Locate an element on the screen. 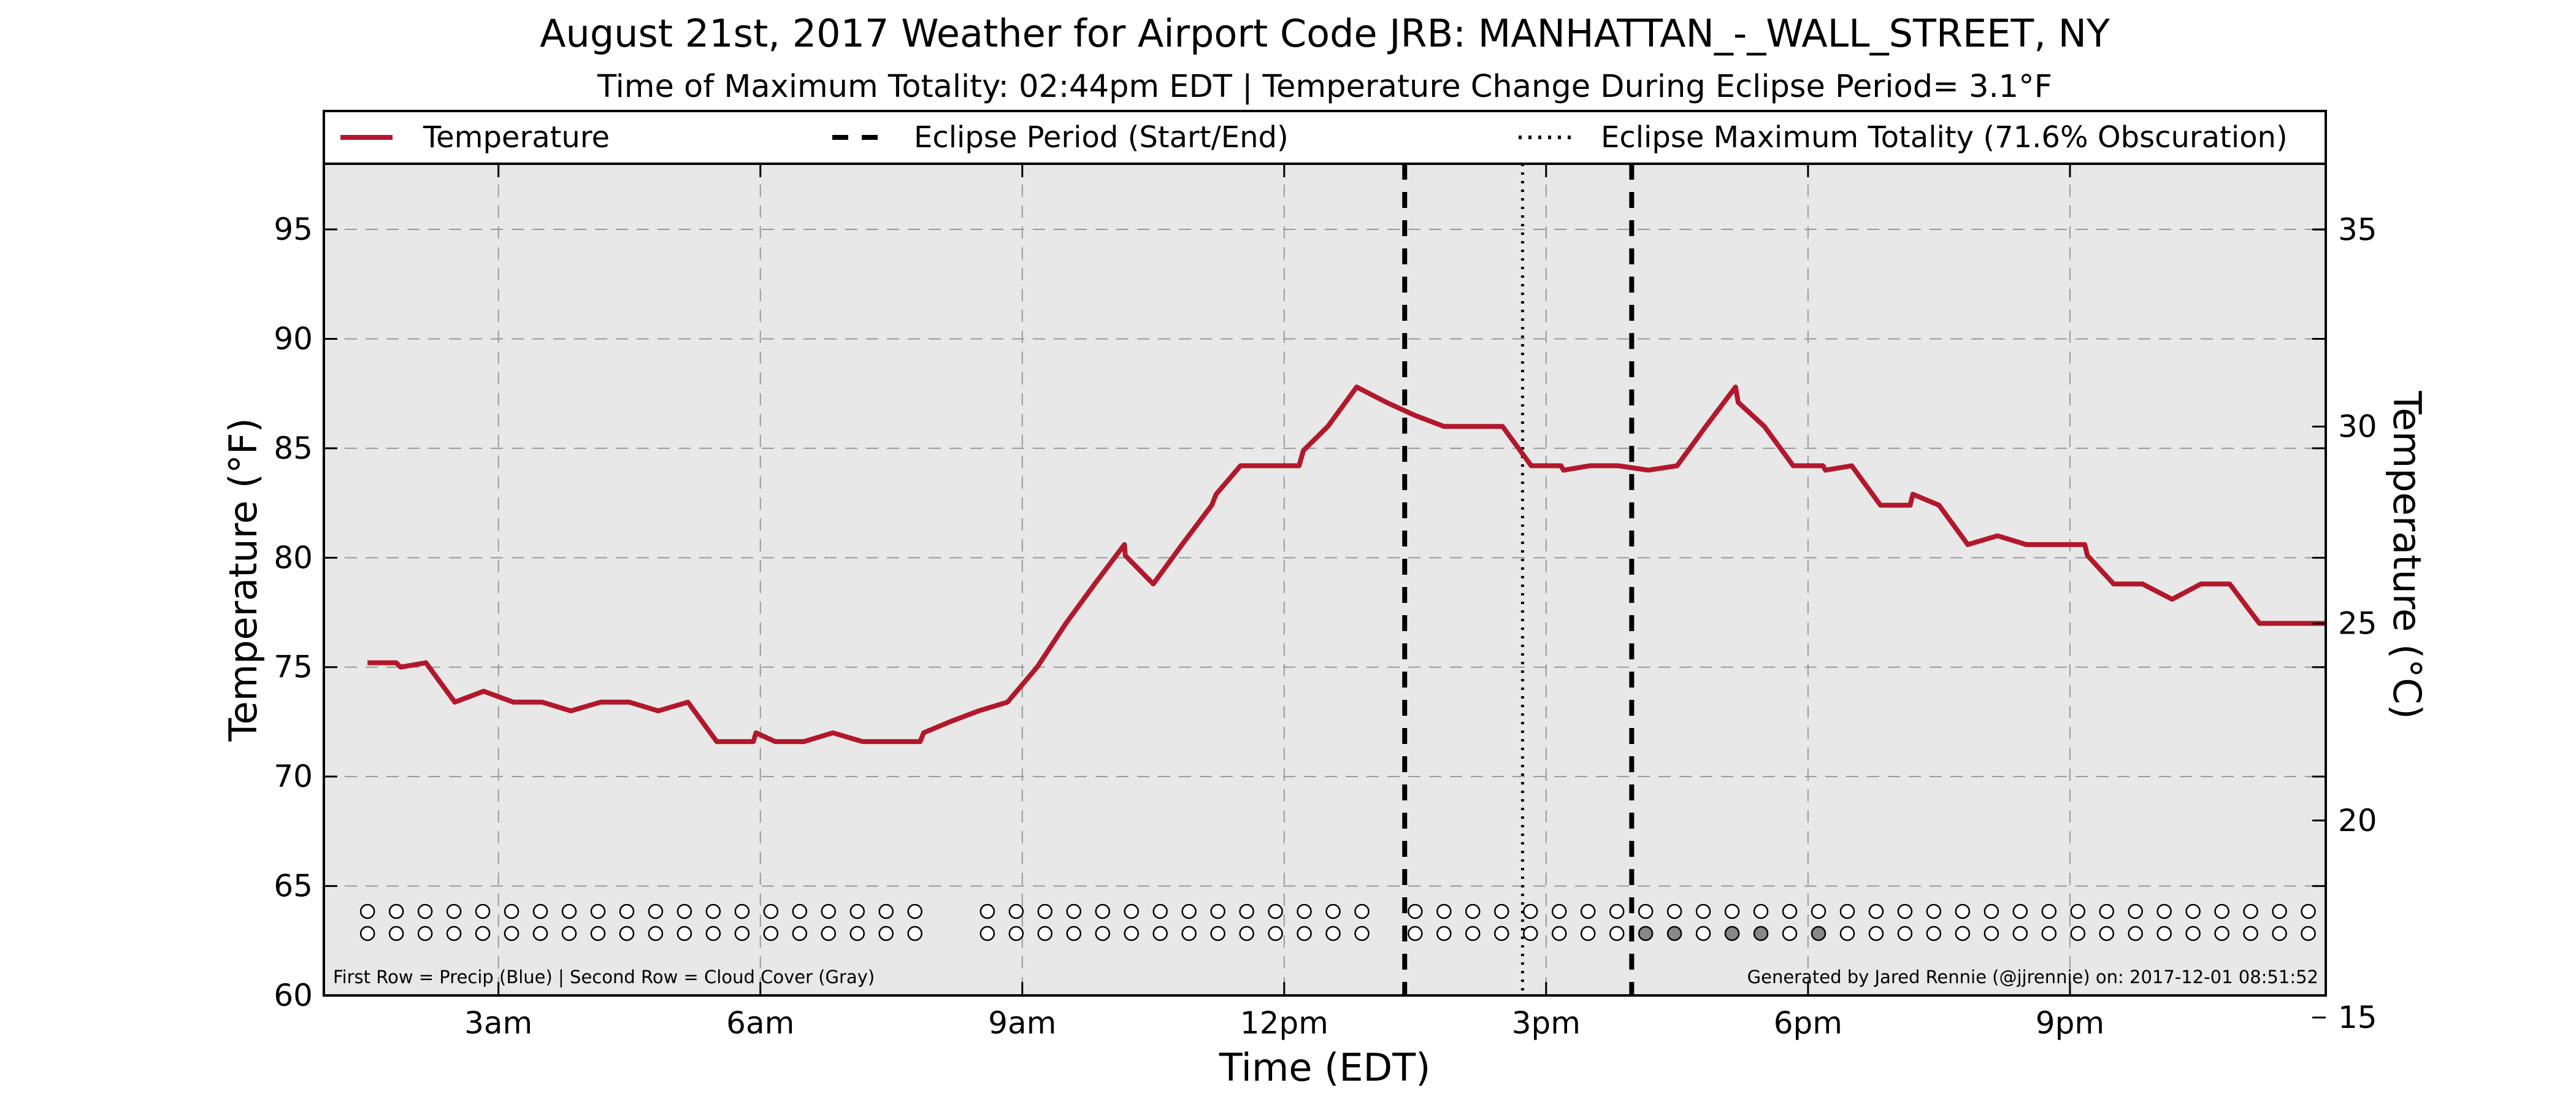 This screenshot has width=2576, height=1104. x-tick-label: 12pm is located at coordinates (1284, 1023).